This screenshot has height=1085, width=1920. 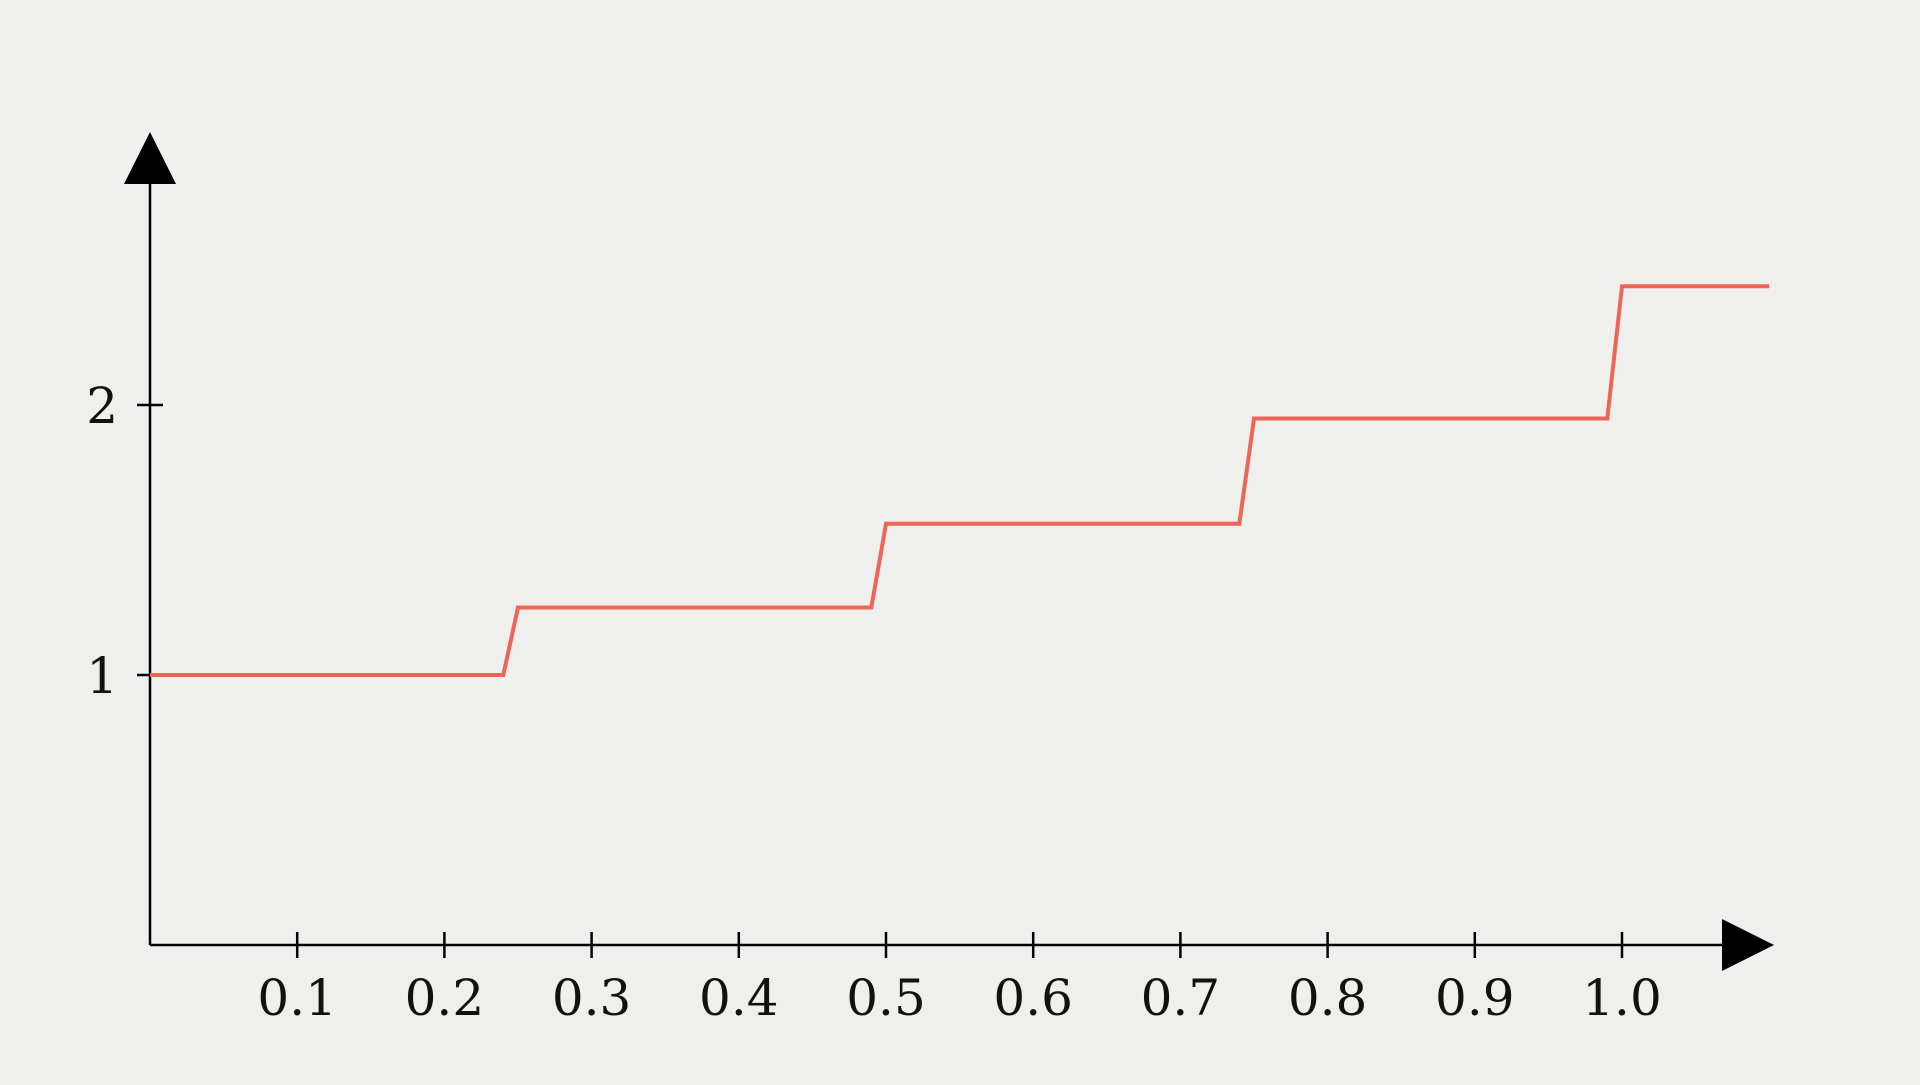 What do you see at coordinates (886, 998) in the screenshot?
I see `x-tick-label: 0.5` at bounding box center [886, 998].